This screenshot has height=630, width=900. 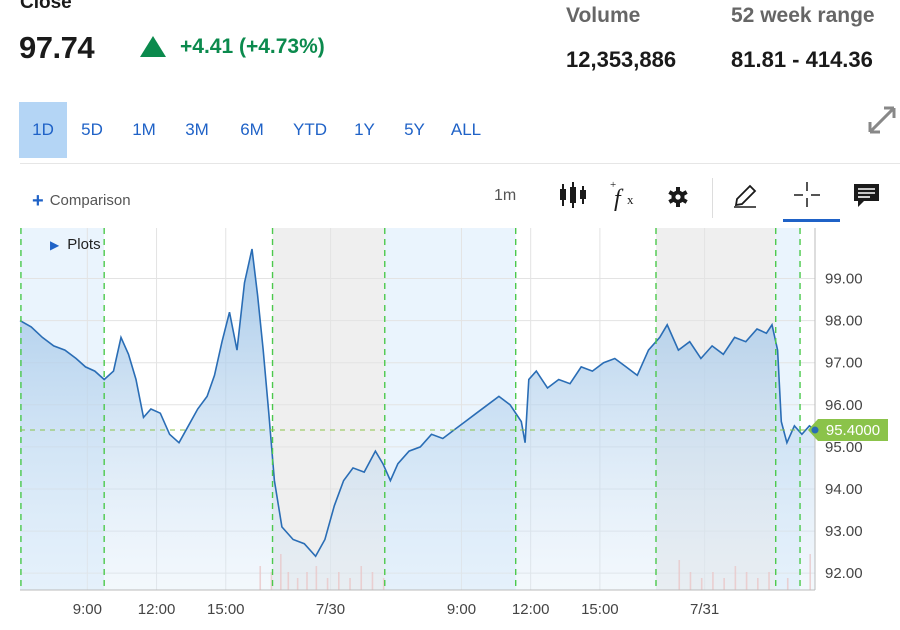 I want to click on pencil-icon, so click(x=745, y=195).